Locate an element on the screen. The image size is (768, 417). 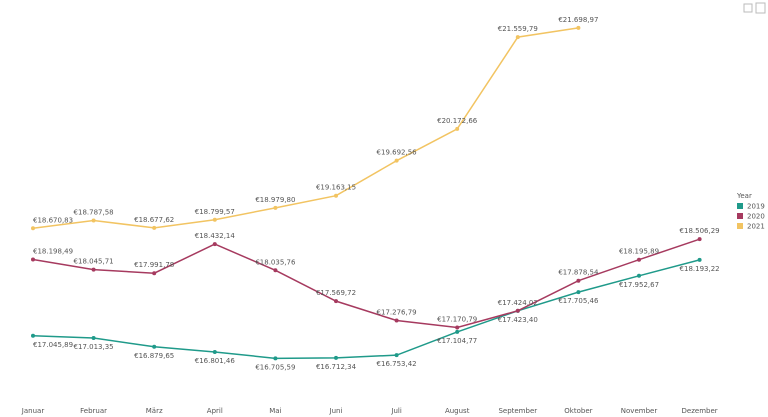
x-tick-label: April is located at coordinates (215, 411).